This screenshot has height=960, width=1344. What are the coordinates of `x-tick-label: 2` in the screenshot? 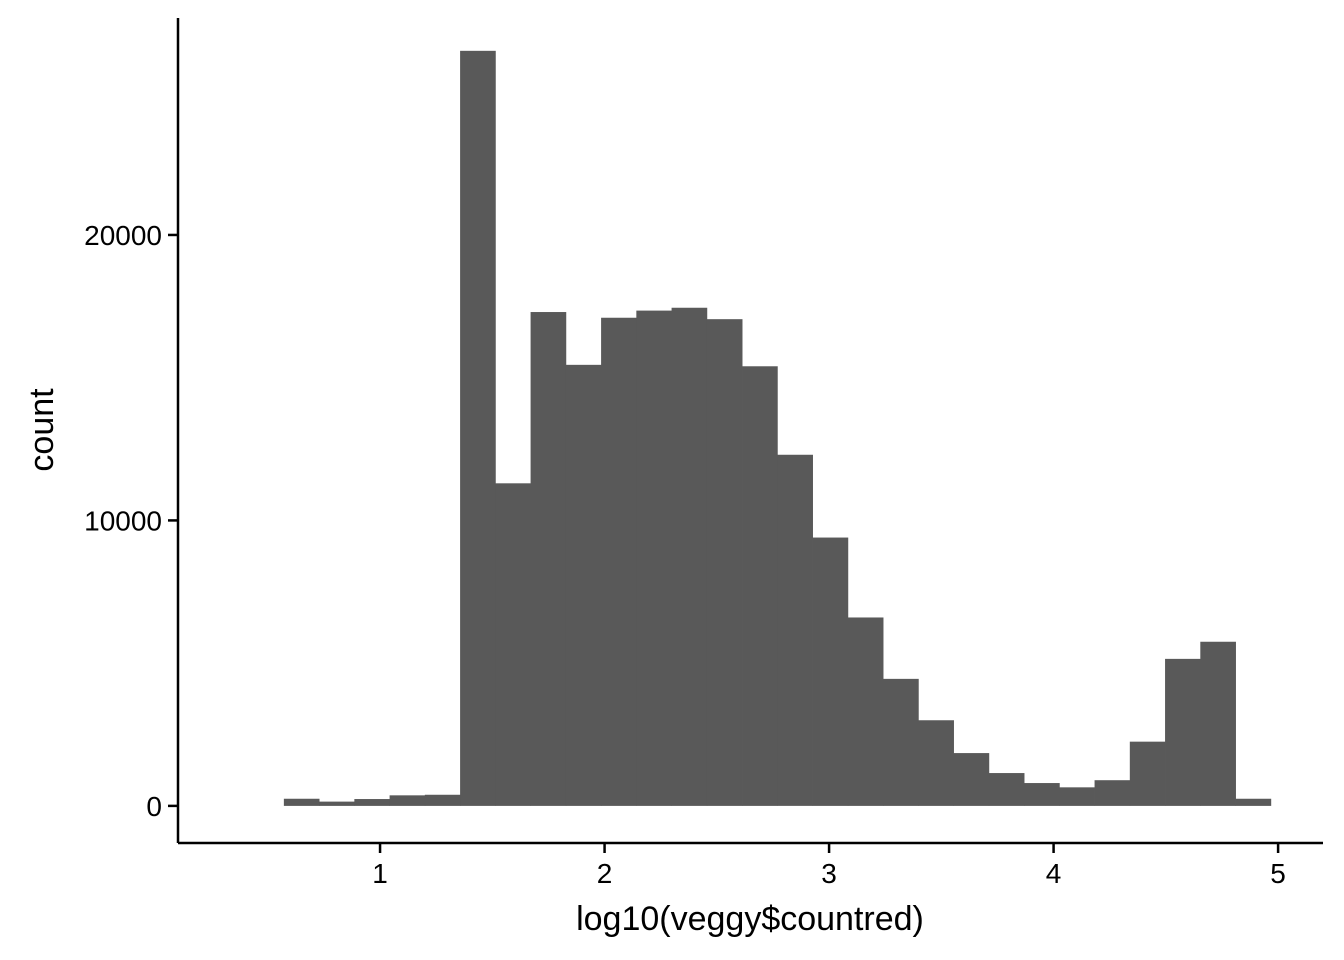 It's located at (605, 873).